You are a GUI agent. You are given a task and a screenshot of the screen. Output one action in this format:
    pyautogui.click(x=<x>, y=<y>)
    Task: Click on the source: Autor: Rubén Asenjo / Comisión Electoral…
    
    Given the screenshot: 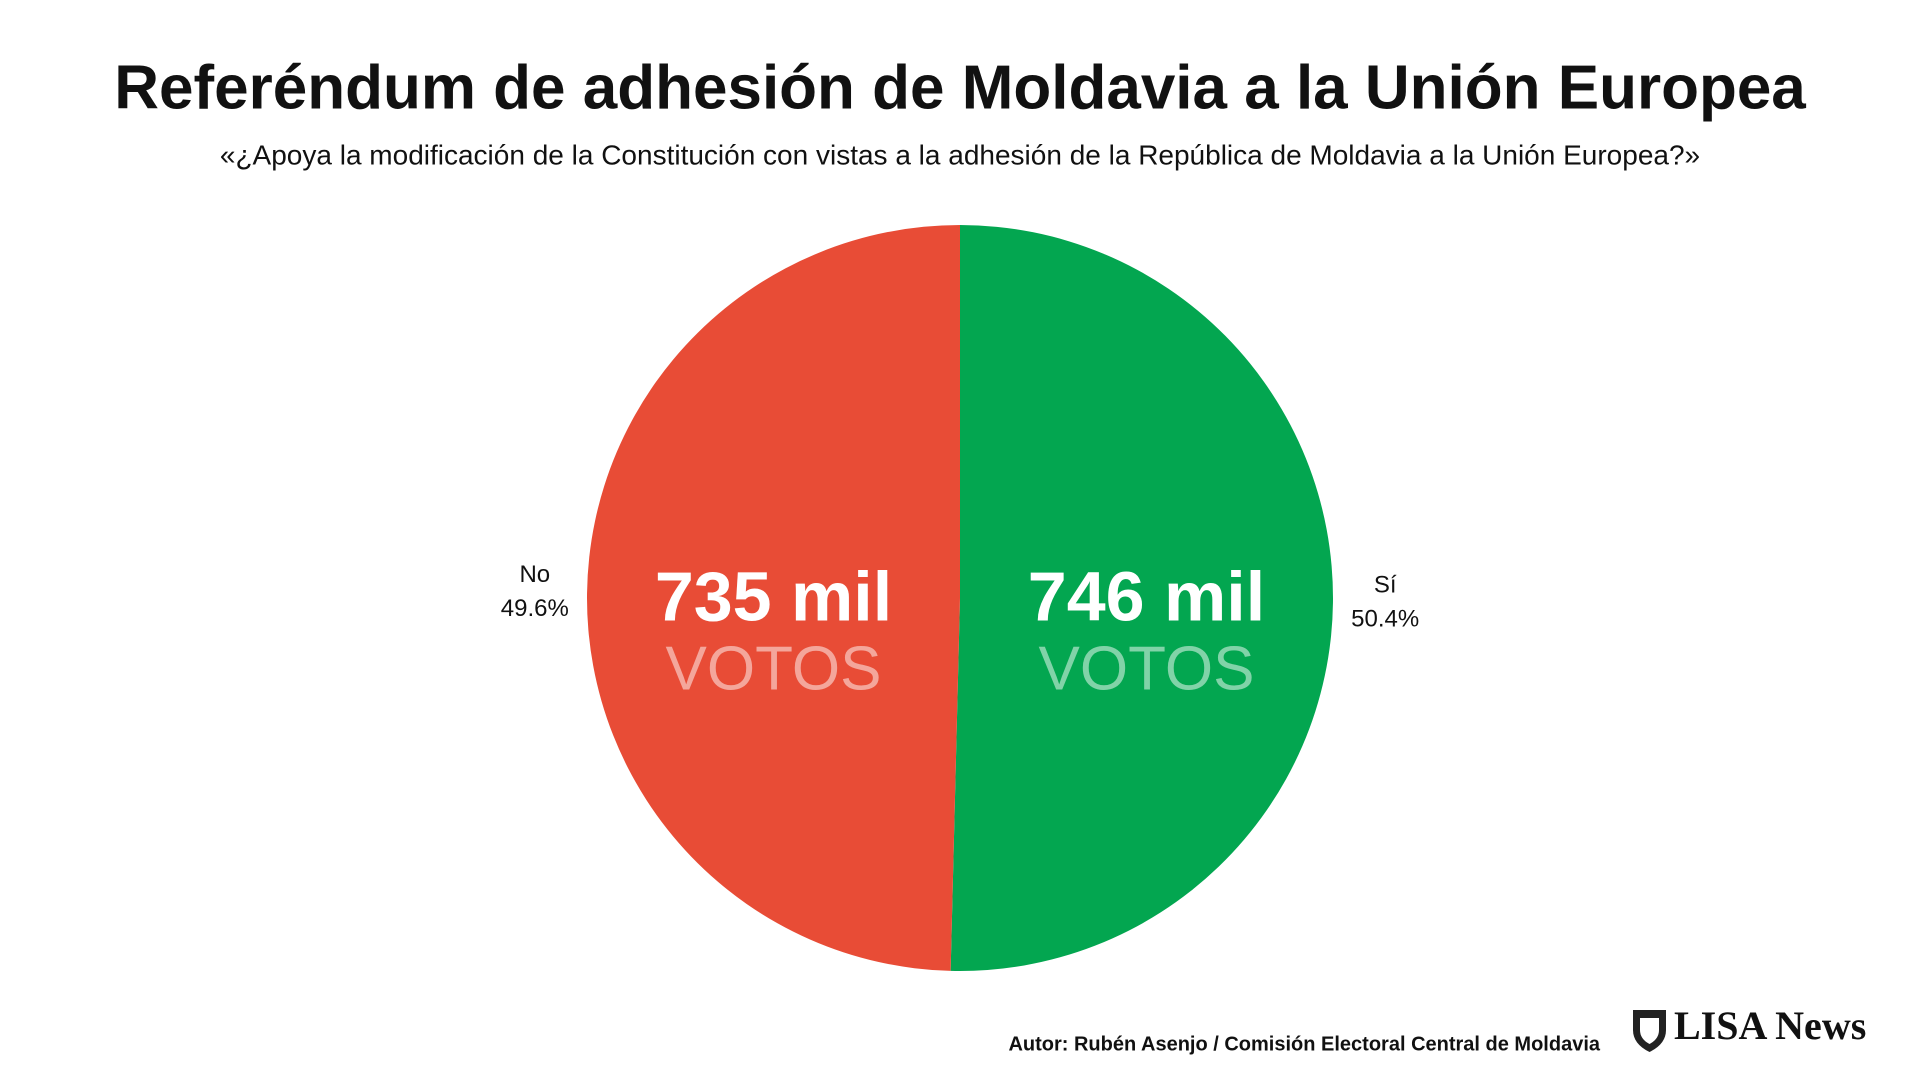 What is the action you would take?
    pyautogui.click(x=1304, y=1044)
    